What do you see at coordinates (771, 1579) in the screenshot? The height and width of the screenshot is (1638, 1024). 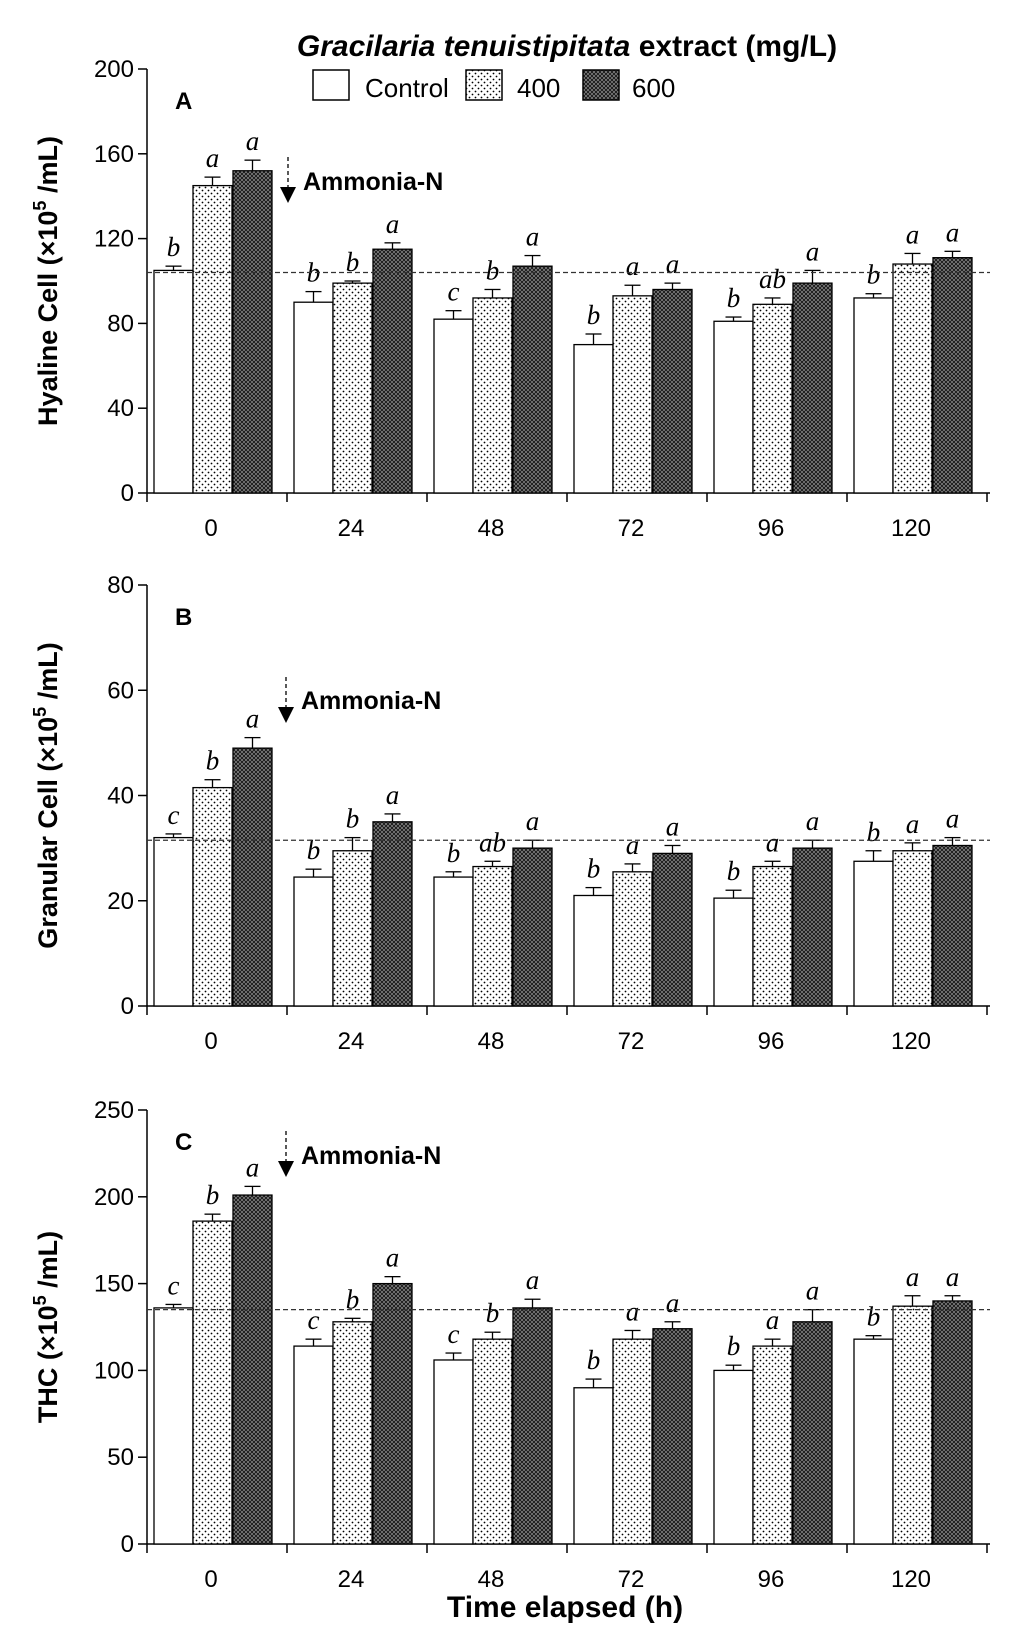 I see `x-tick-label: 96` at bounding box center [771, 1579].